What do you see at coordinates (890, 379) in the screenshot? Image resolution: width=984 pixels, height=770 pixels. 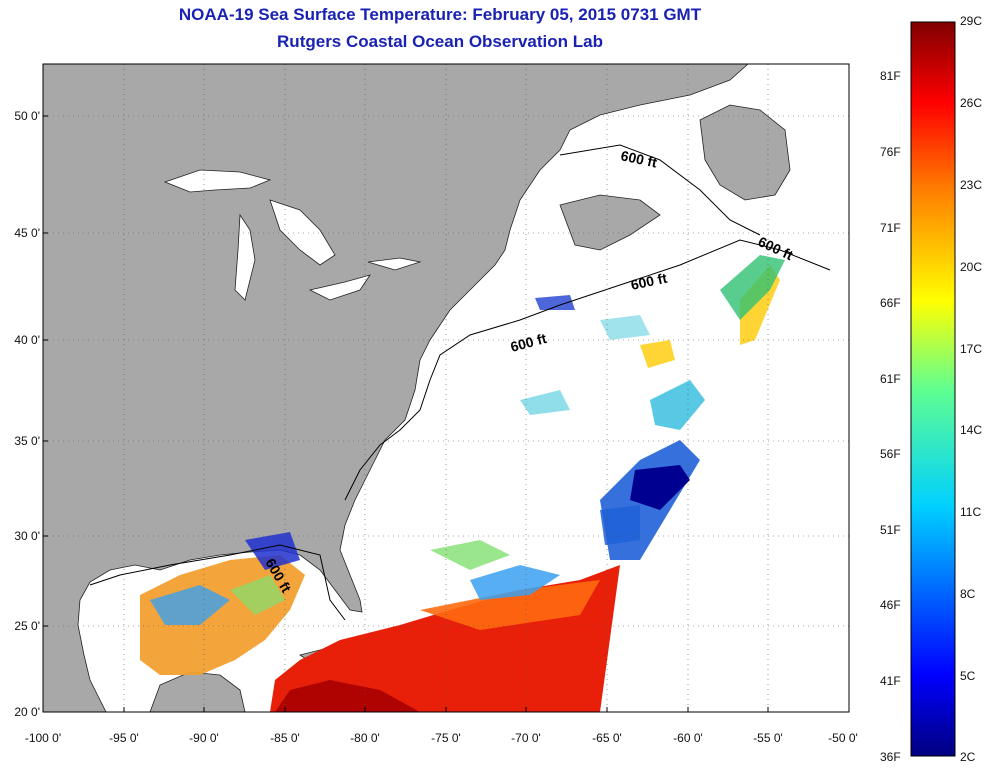 I see `cb-f-61: 61F` at bounding box center [890, 379].